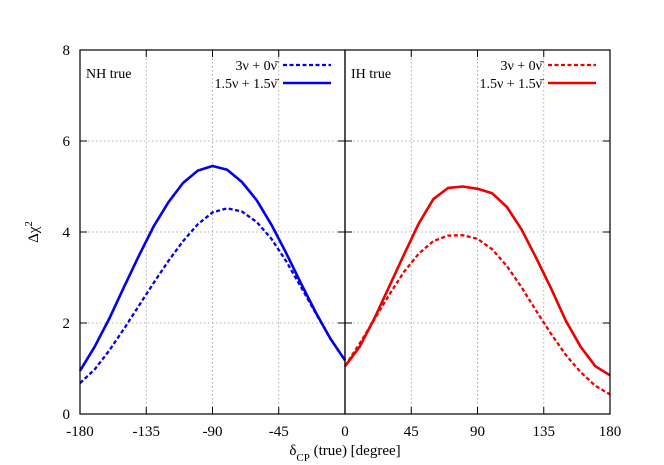 Image resolution: width=664 pixels, height=465 pixels. I want to click on y-tick-label: 0, so click(67, 415).